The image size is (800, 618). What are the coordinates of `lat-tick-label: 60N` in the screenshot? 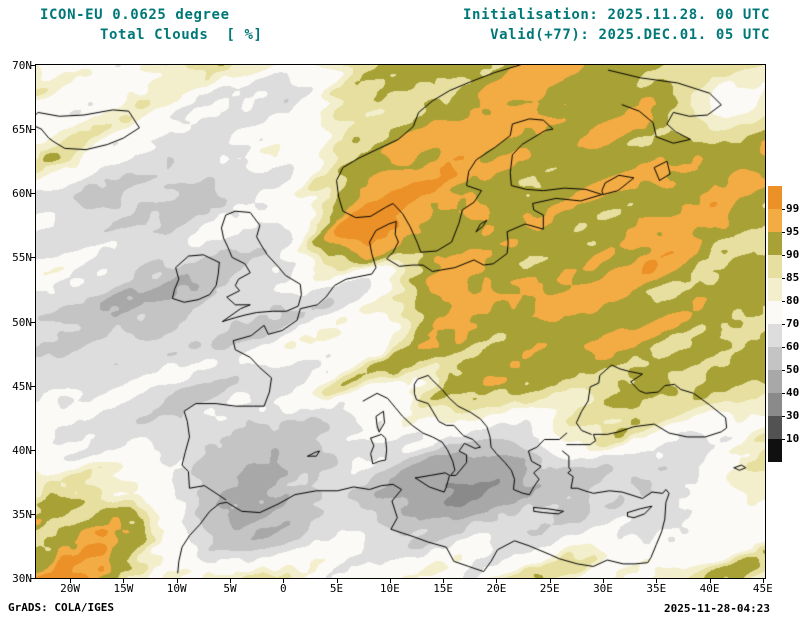 It's located at (22, 194).